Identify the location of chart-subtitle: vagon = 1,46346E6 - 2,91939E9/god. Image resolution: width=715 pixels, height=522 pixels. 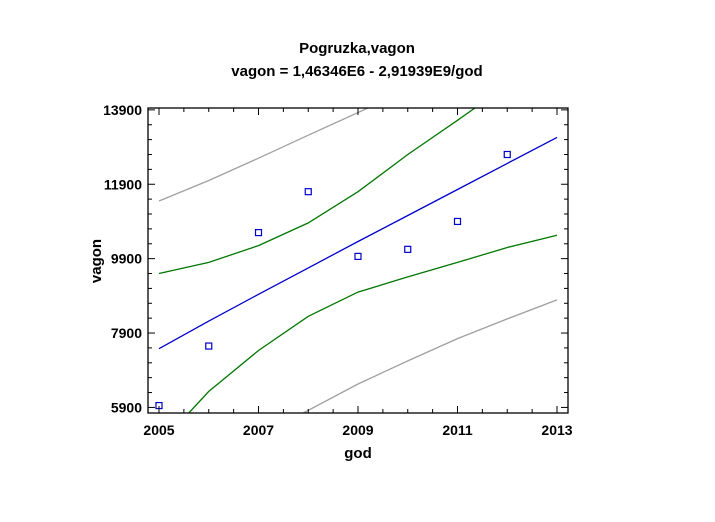
(356, 71).